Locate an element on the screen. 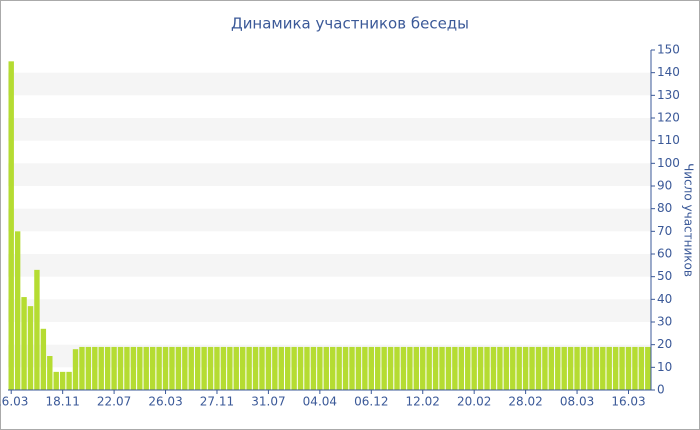 The height and width of the screenshot is (430, 700). x-tick-label: 18.11 is located at coordinates (62, 402).